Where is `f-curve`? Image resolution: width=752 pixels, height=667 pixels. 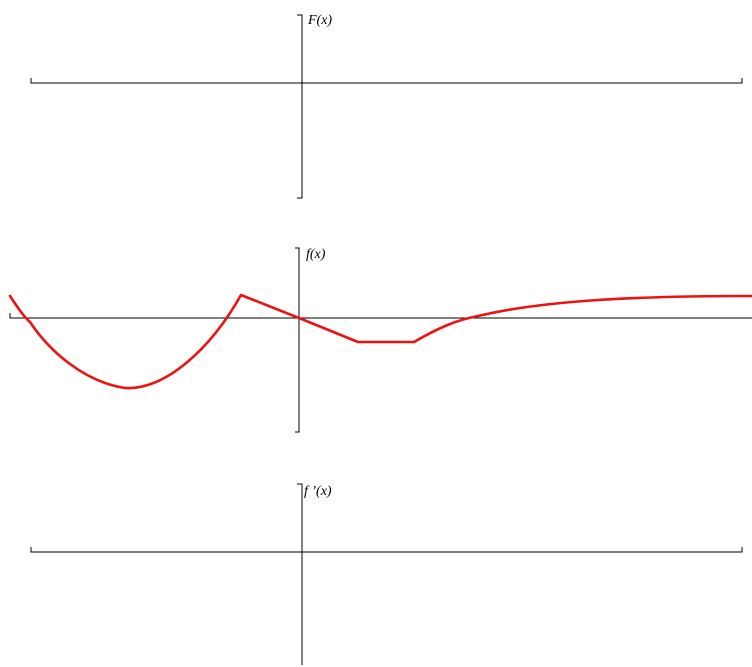 f-curve is located at coordinates (380, 341).